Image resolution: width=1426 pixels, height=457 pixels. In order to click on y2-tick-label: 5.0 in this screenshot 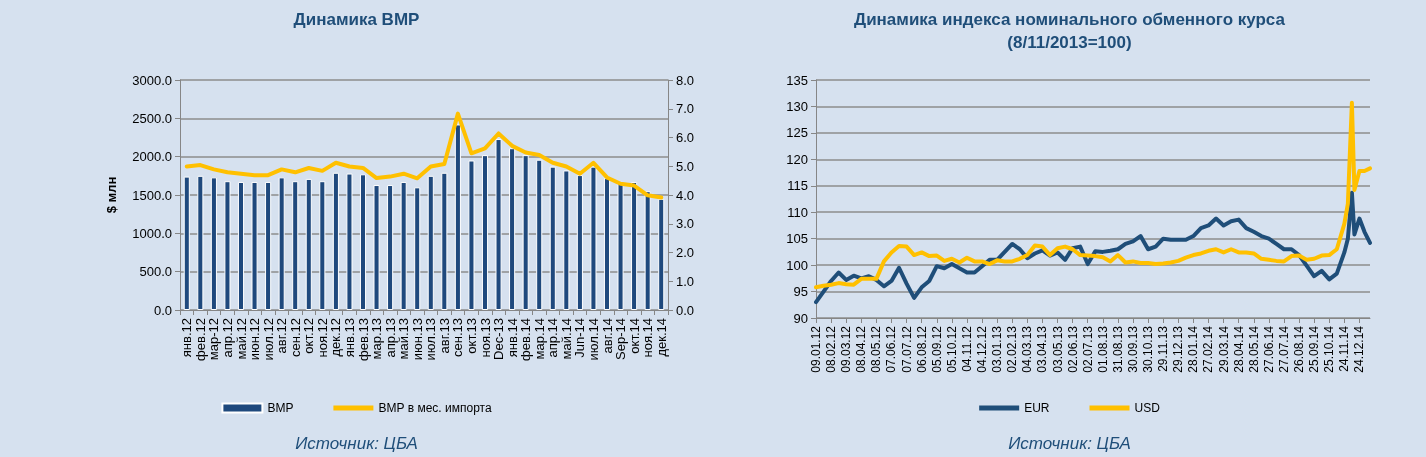, I will do `click(685, 166)`.